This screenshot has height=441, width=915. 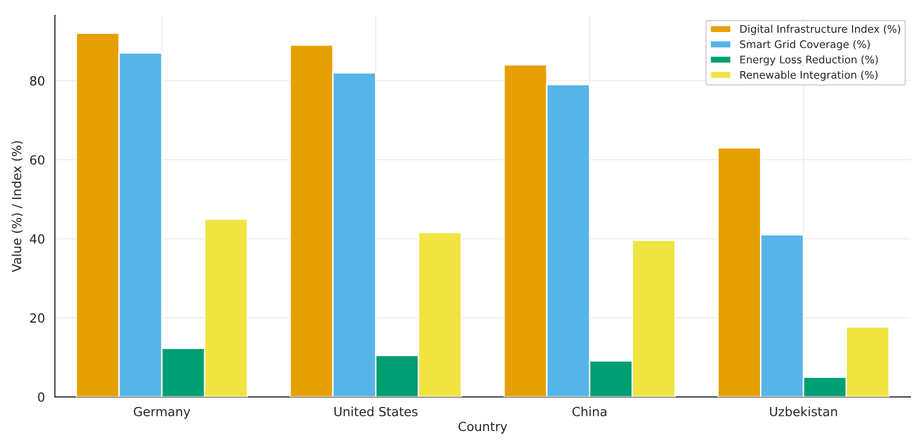 What do you see at coordinates (589, 411) in the screenshot?
I see `x-tick-label: China` at bounding box center [589, 411].